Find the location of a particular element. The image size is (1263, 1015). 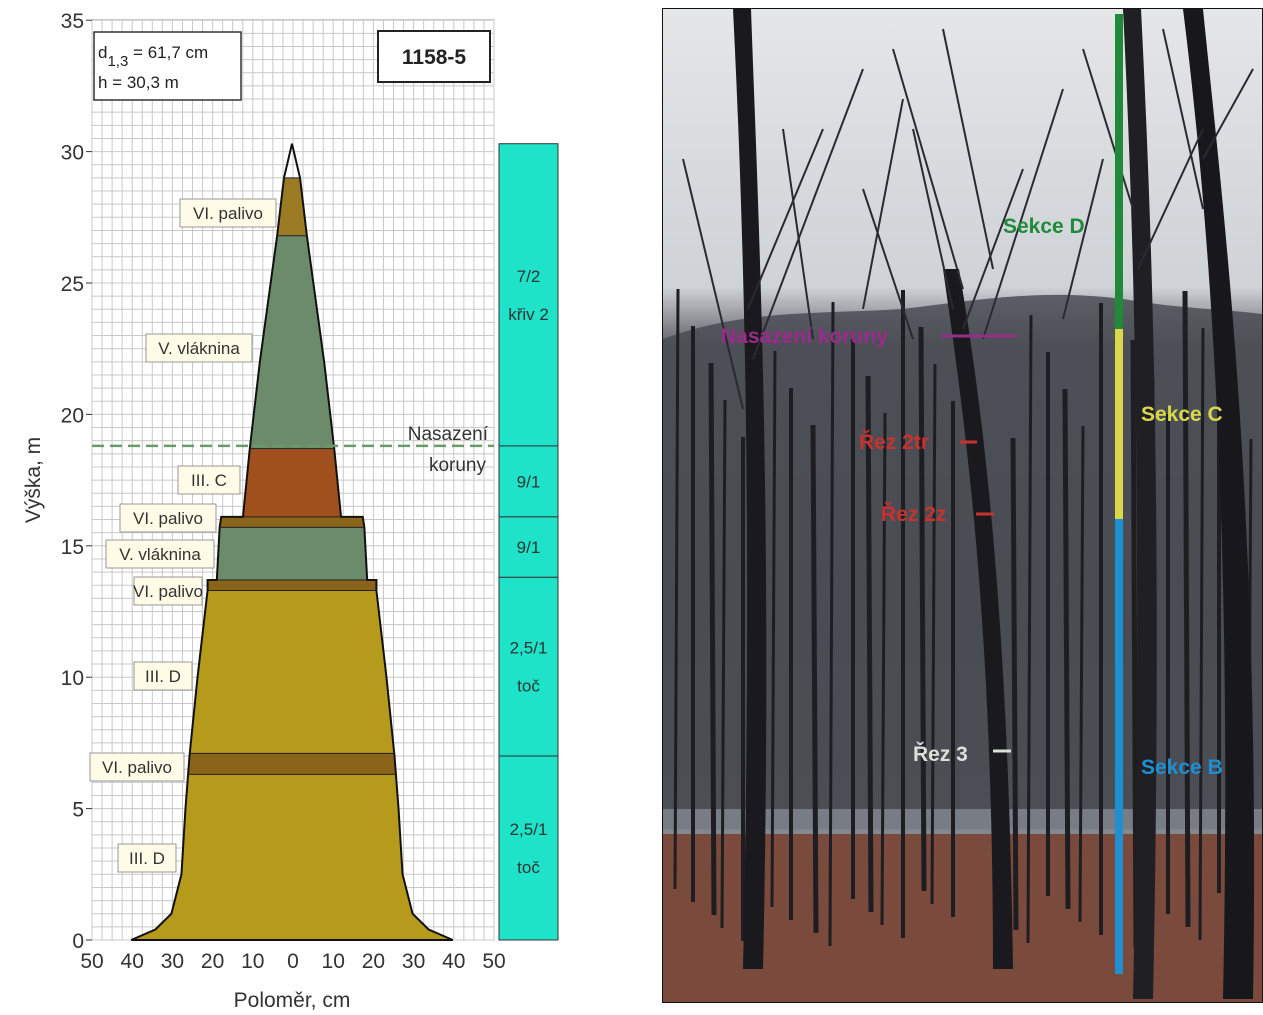

y-tick-label: 0 is located at coordinates (78, 941).